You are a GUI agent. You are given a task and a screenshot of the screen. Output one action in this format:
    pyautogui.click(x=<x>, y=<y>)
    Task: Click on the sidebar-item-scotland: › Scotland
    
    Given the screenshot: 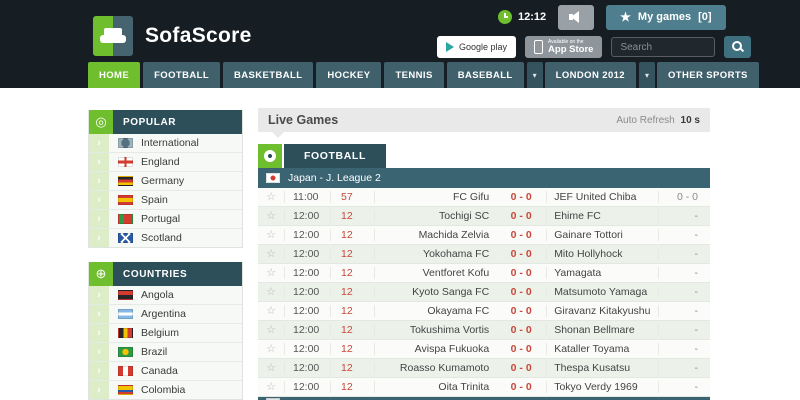 What is the action you would take?
    pyautogui.click(x=165, y=238)
    